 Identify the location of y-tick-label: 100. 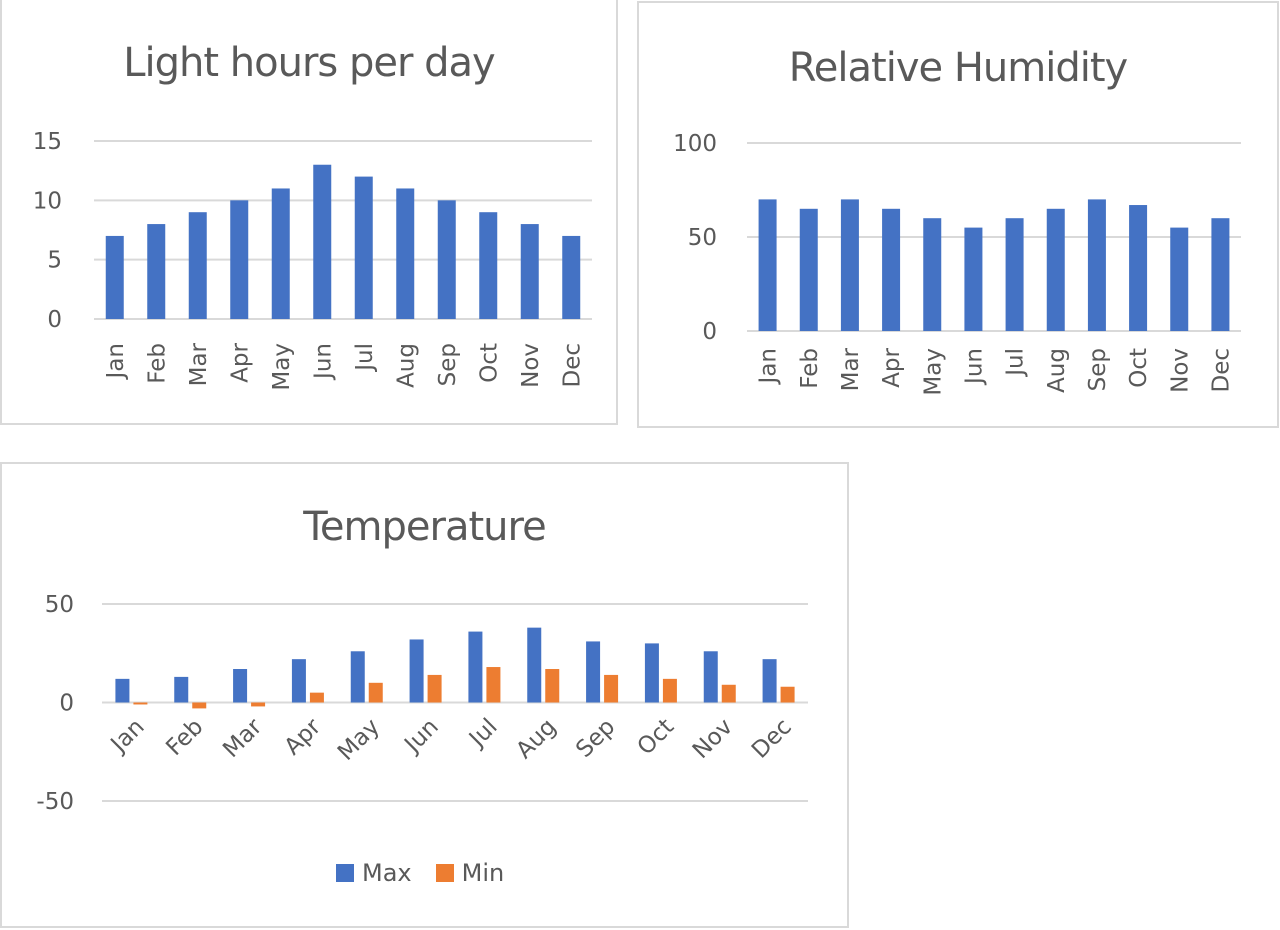
(695, 144).